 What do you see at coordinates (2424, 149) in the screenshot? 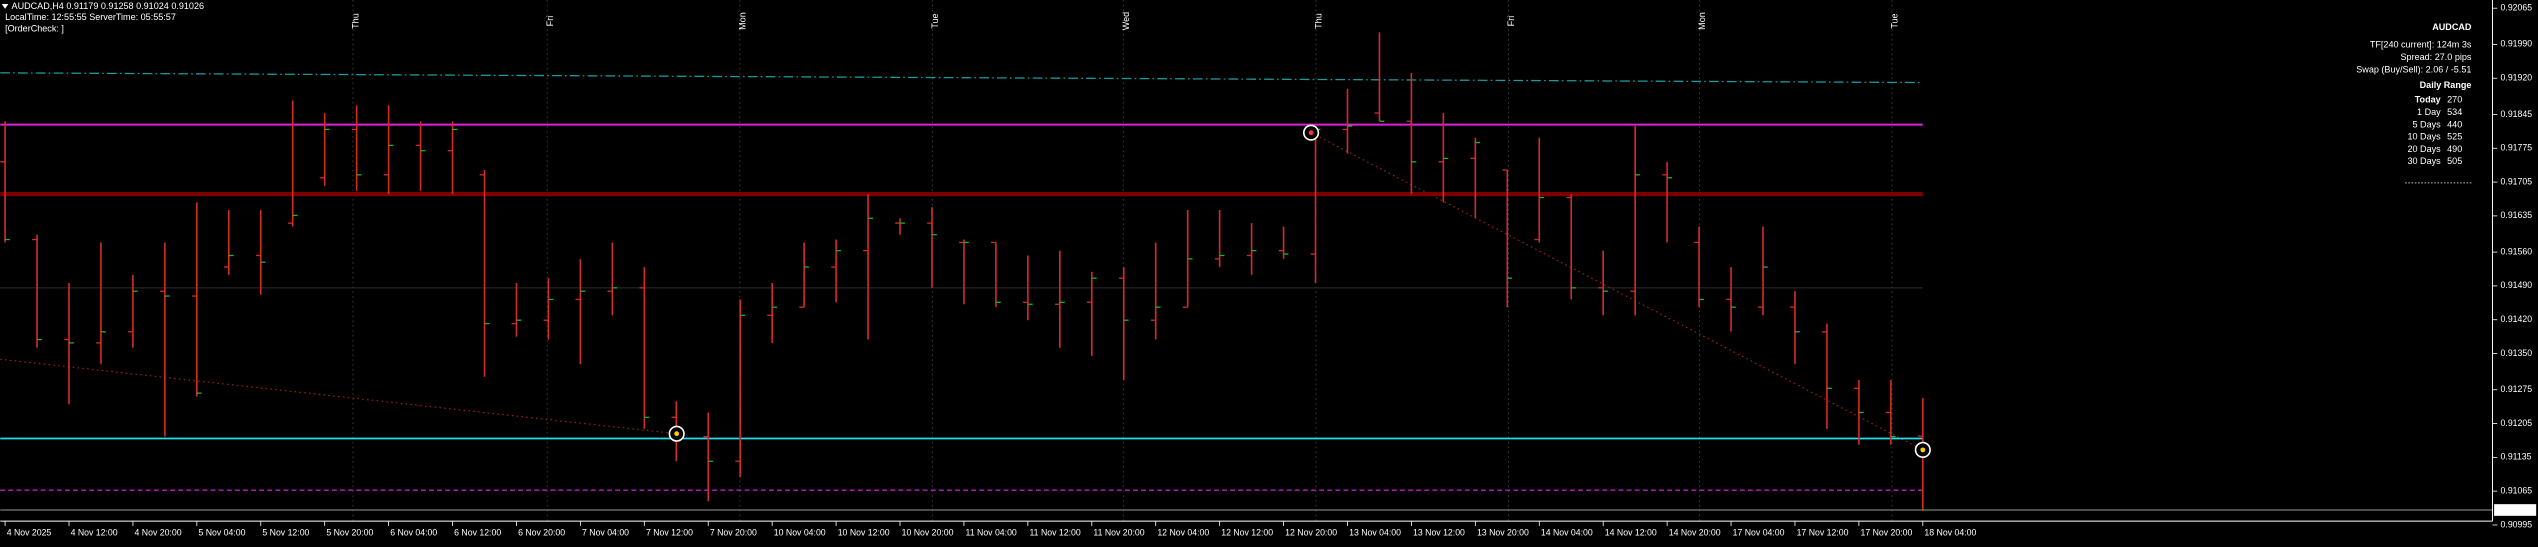
I see `range-label: 20 Days` at bounding box center [2424, 149].